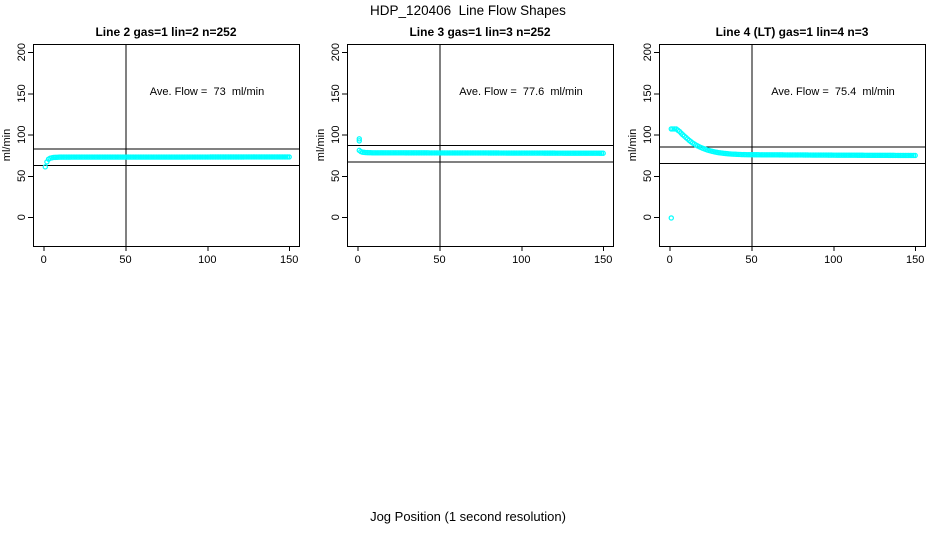 The height and width of the screenshot is (540, 936). What do you see at coordinates (480, 32) in the screenshot?
I see `panel-2-title: Line 3 gas=1 lin=3 n=252` at bounding box center [480, 32].